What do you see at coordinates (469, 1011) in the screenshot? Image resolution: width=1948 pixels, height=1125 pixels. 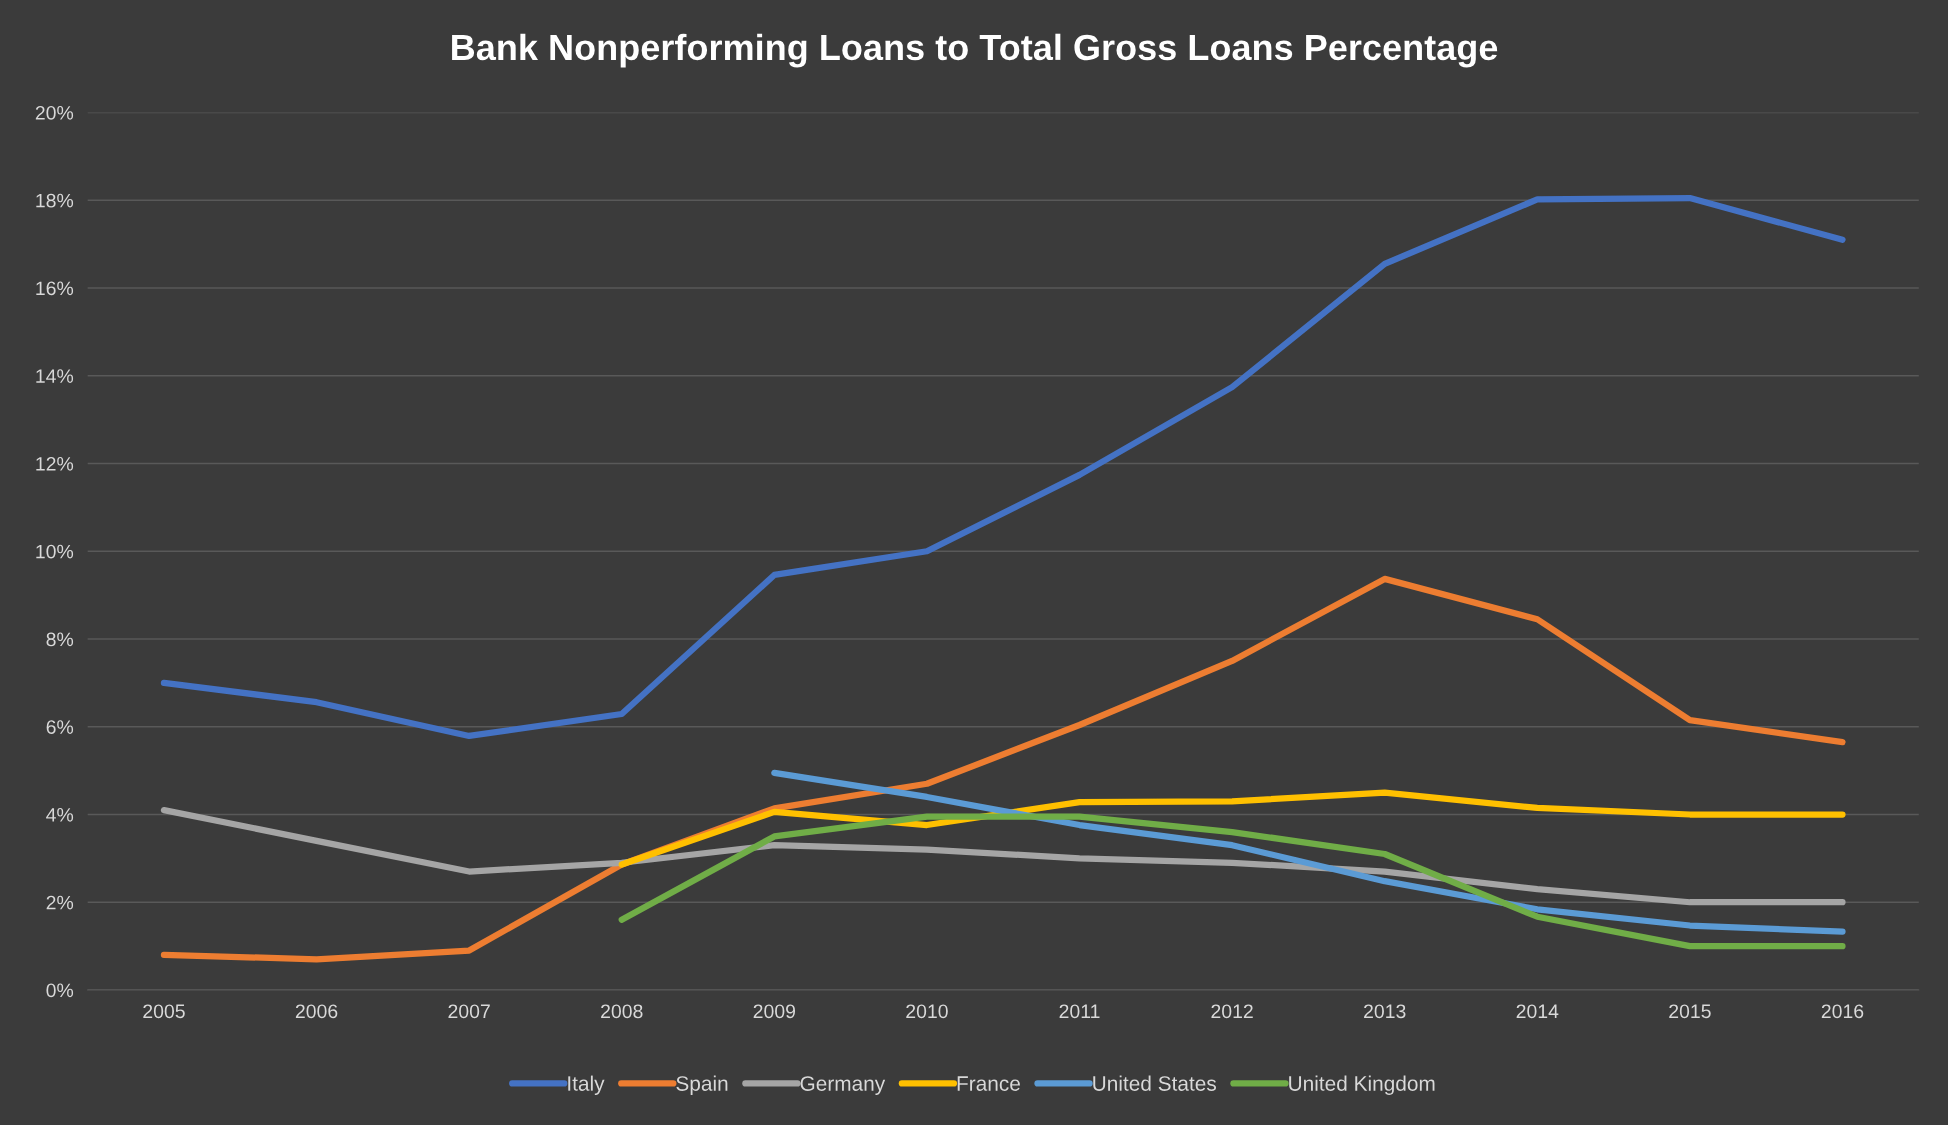 I see `x-tick-label: 2007` at bounding box center [469, 1011].